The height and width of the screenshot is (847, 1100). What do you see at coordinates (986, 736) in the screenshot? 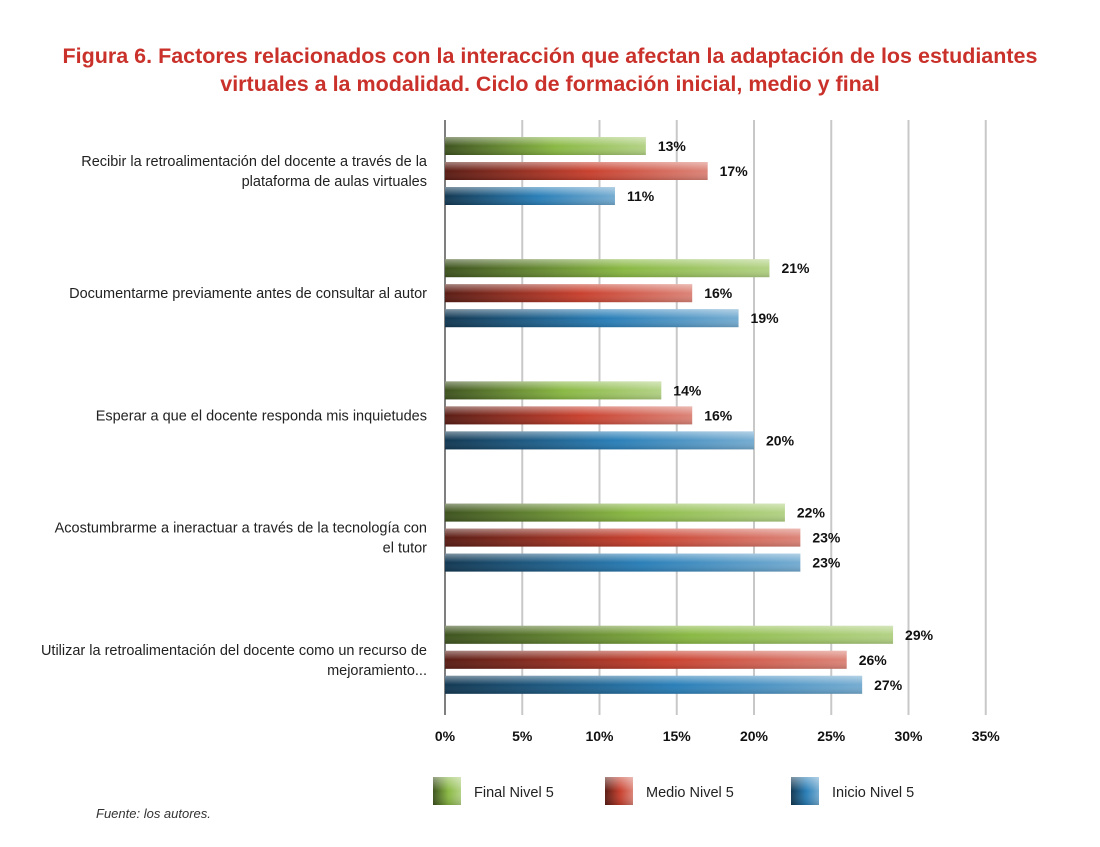
I see `x-tick-label: 35%` at bounding box center [986, 736].